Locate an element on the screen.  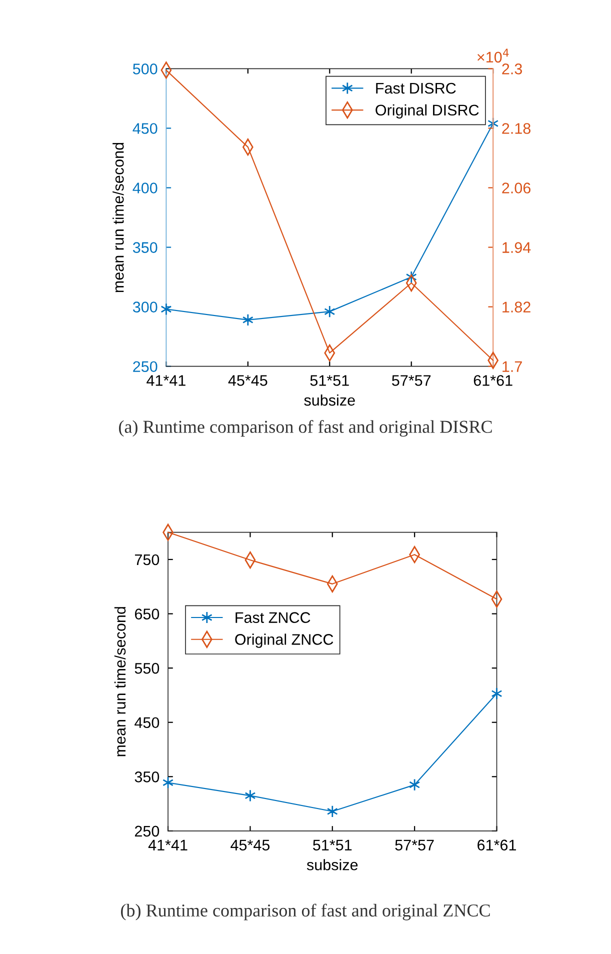
y2-tick-label: 1.82 is located at coordinates (516, 307).